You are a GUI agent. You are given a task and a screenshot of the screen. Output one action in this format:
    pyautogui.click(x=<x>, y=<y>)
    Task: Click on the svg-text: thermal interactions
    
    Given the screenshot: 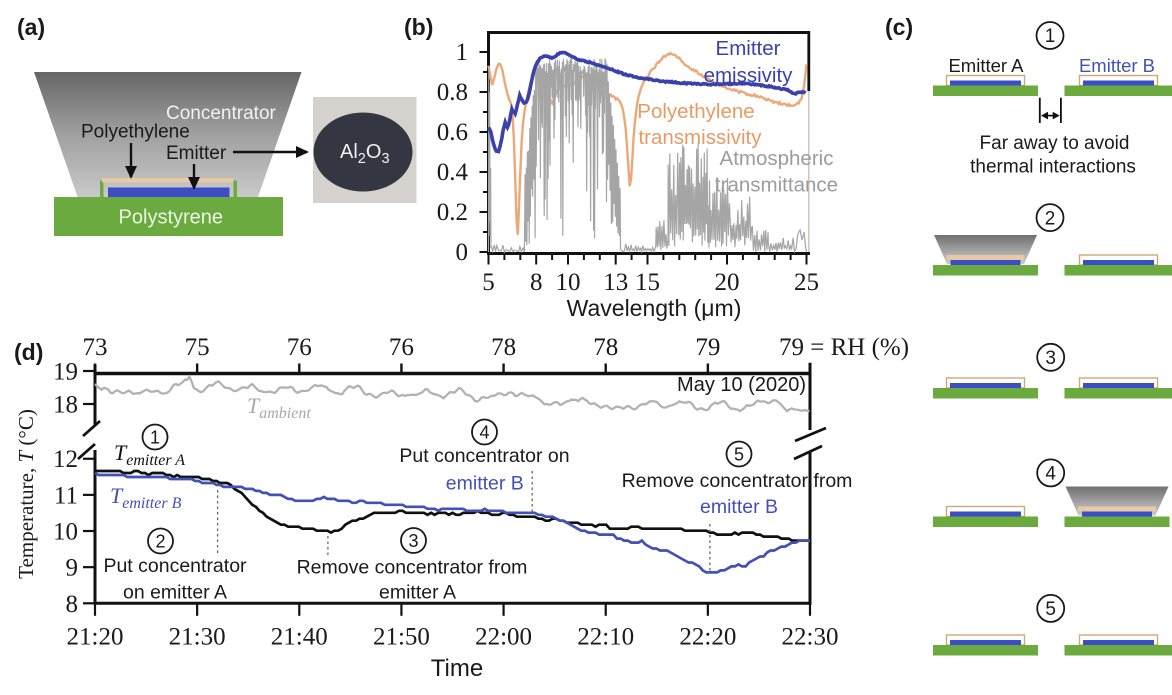 What is the action you would take?
    pyautogui.click(x=1053, y=167)
    